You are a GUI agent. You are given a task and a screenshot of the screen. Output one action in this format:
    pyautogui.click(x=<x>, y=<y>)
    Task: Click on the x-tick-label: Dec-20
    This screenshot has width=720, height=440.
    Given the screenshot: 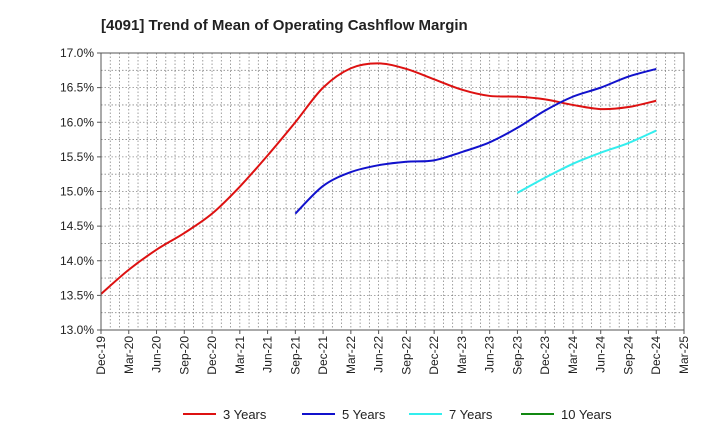 What is the action you would take?
    pyautogui.click(x=212, y=355)
    